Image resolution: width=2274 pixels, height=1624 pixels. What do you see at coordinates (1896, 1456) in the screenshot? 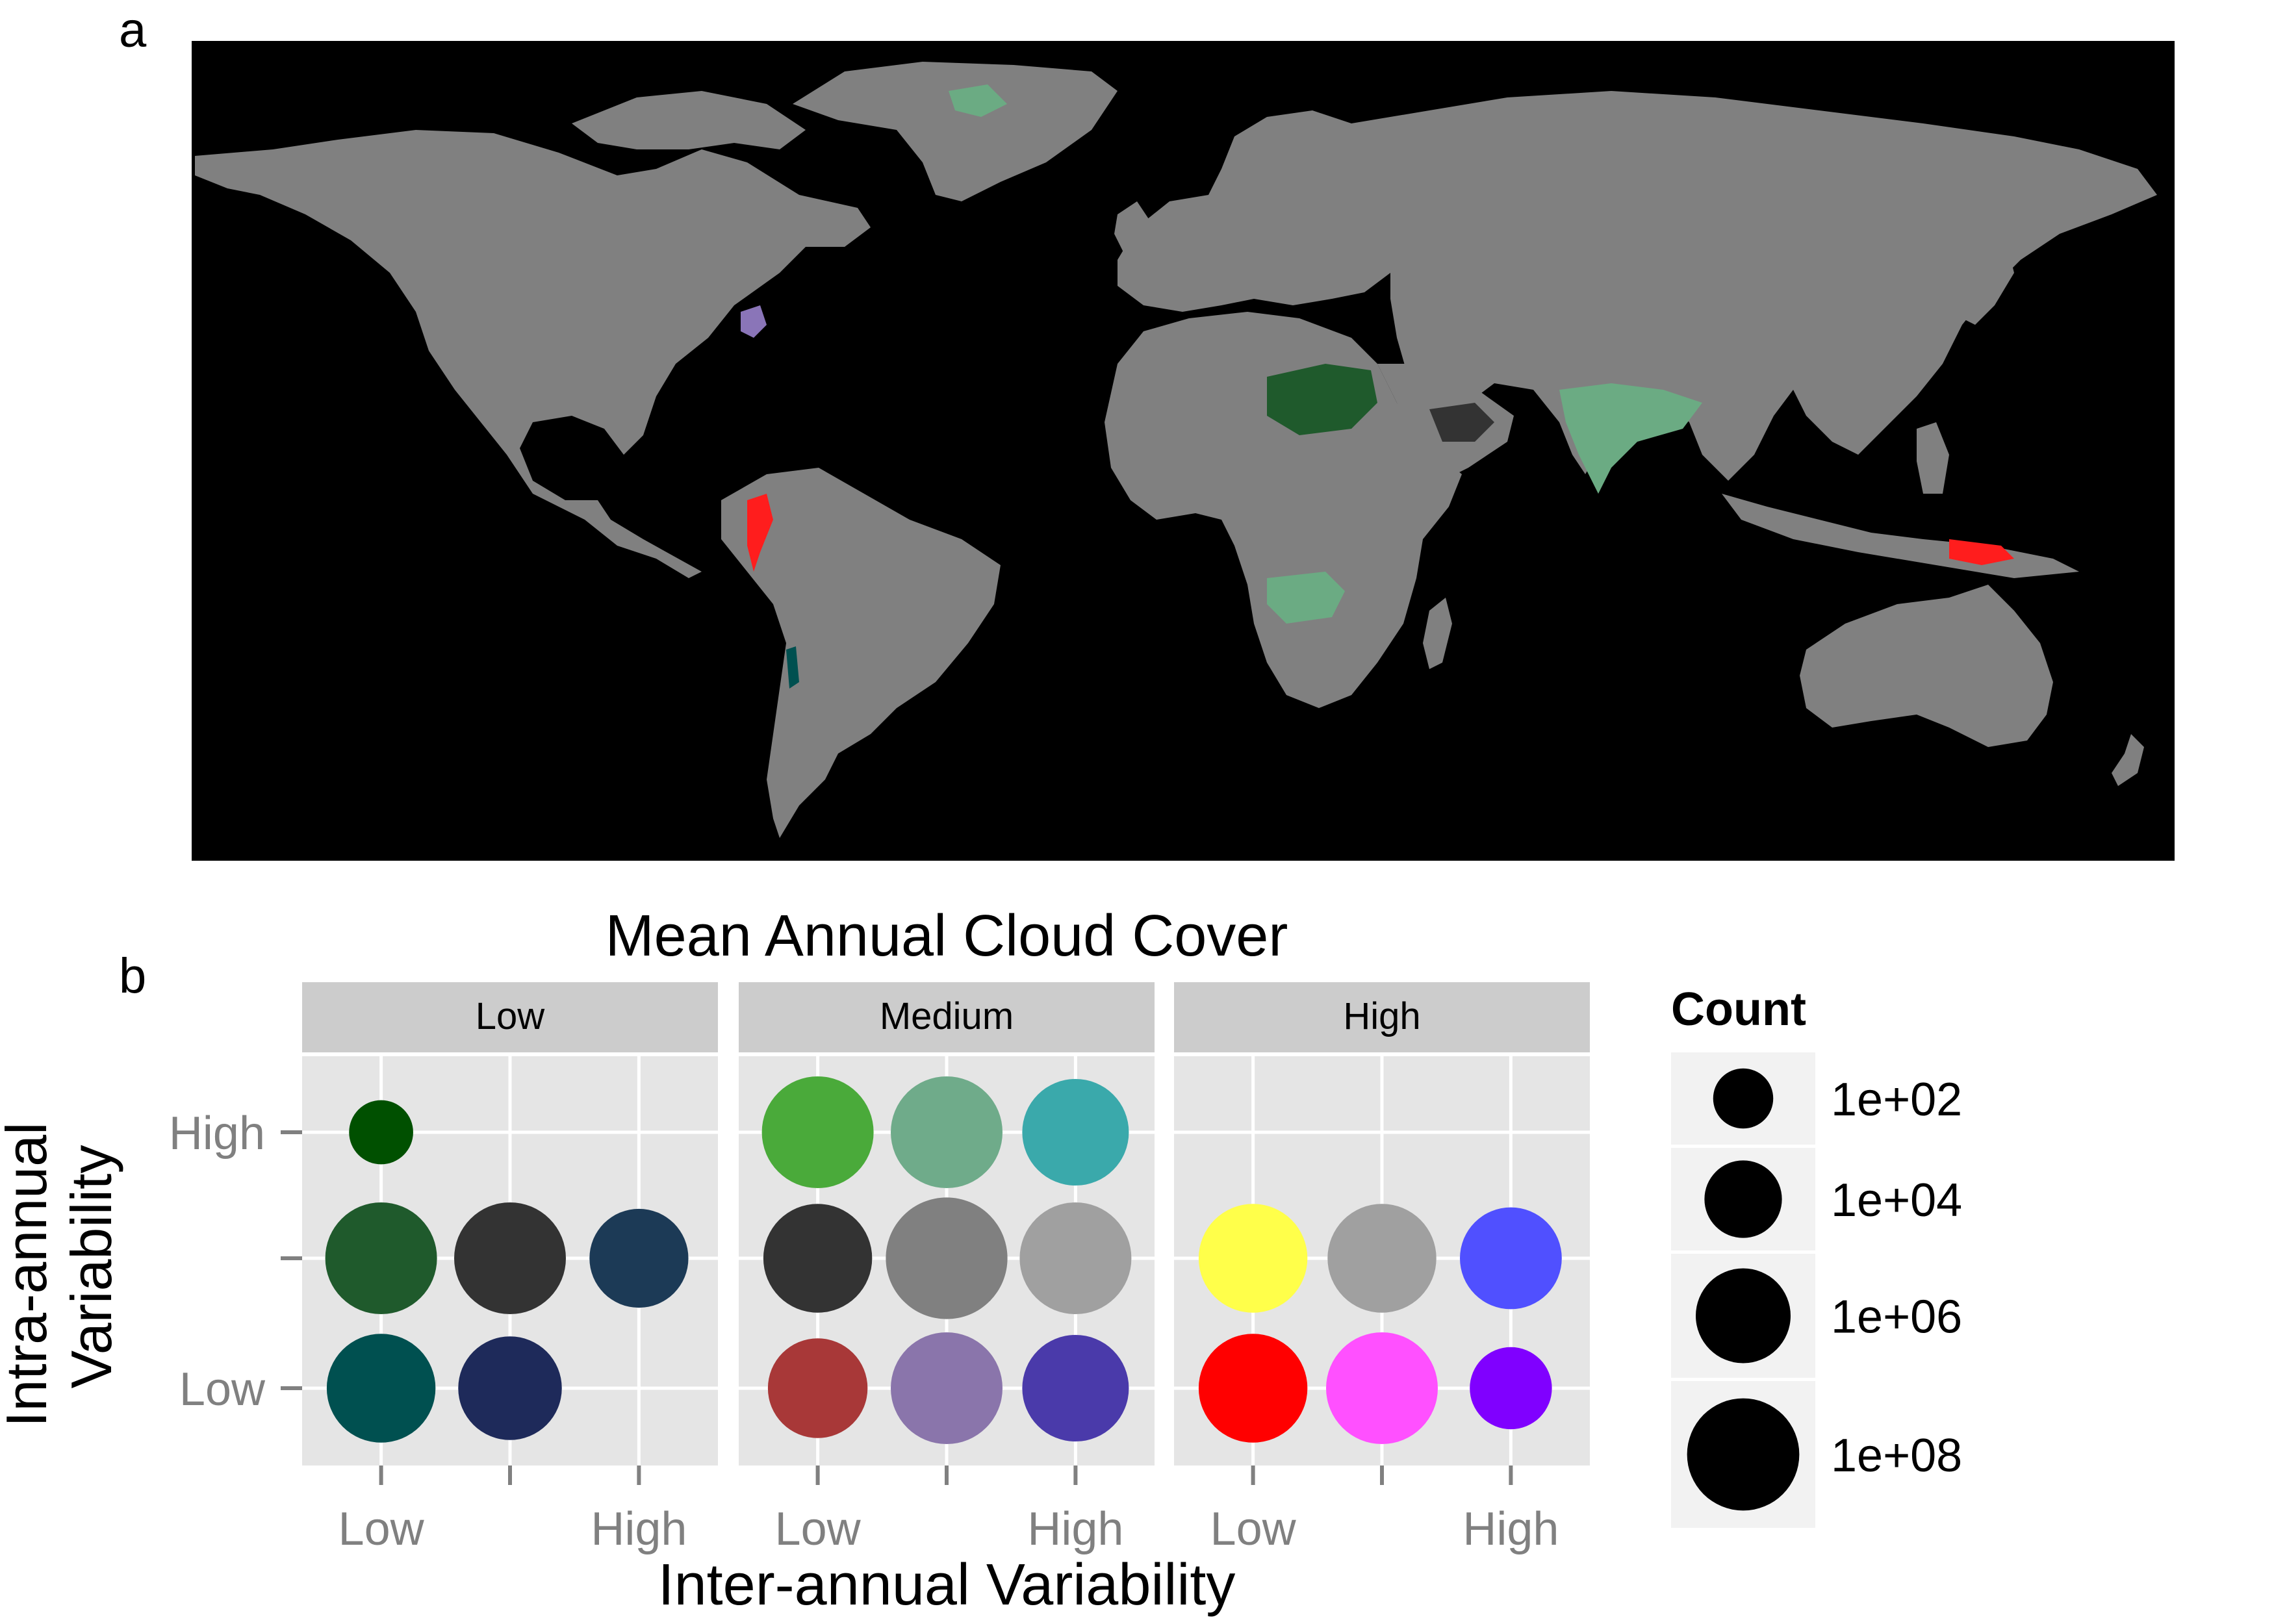
I see `legend-entry-label: 1e+08` at bounding box center [1896, 1456].